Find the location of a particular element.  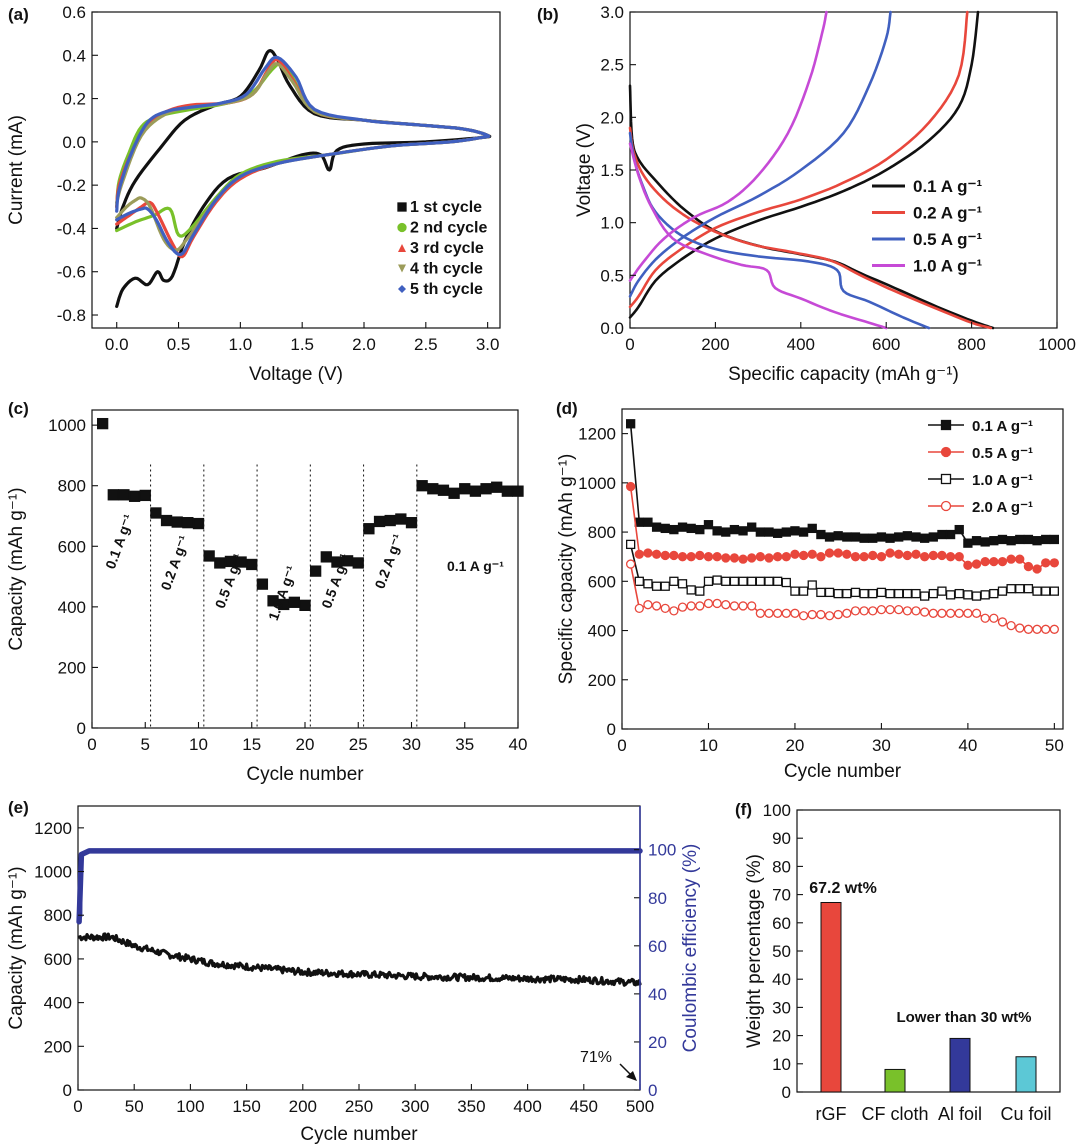

y-tick-label: 600 is located at coordinates (602, 581).